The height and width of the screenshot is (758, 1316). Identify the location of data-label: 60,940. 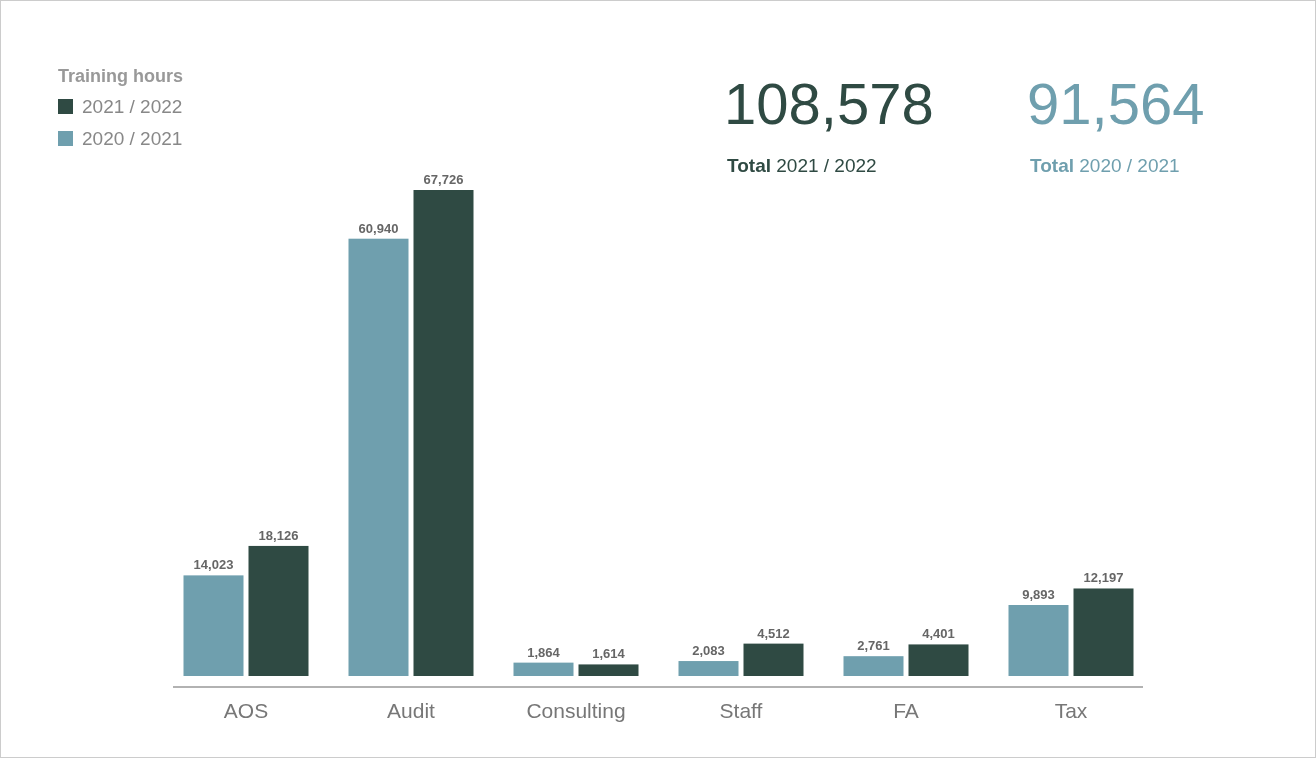
(378, 228).